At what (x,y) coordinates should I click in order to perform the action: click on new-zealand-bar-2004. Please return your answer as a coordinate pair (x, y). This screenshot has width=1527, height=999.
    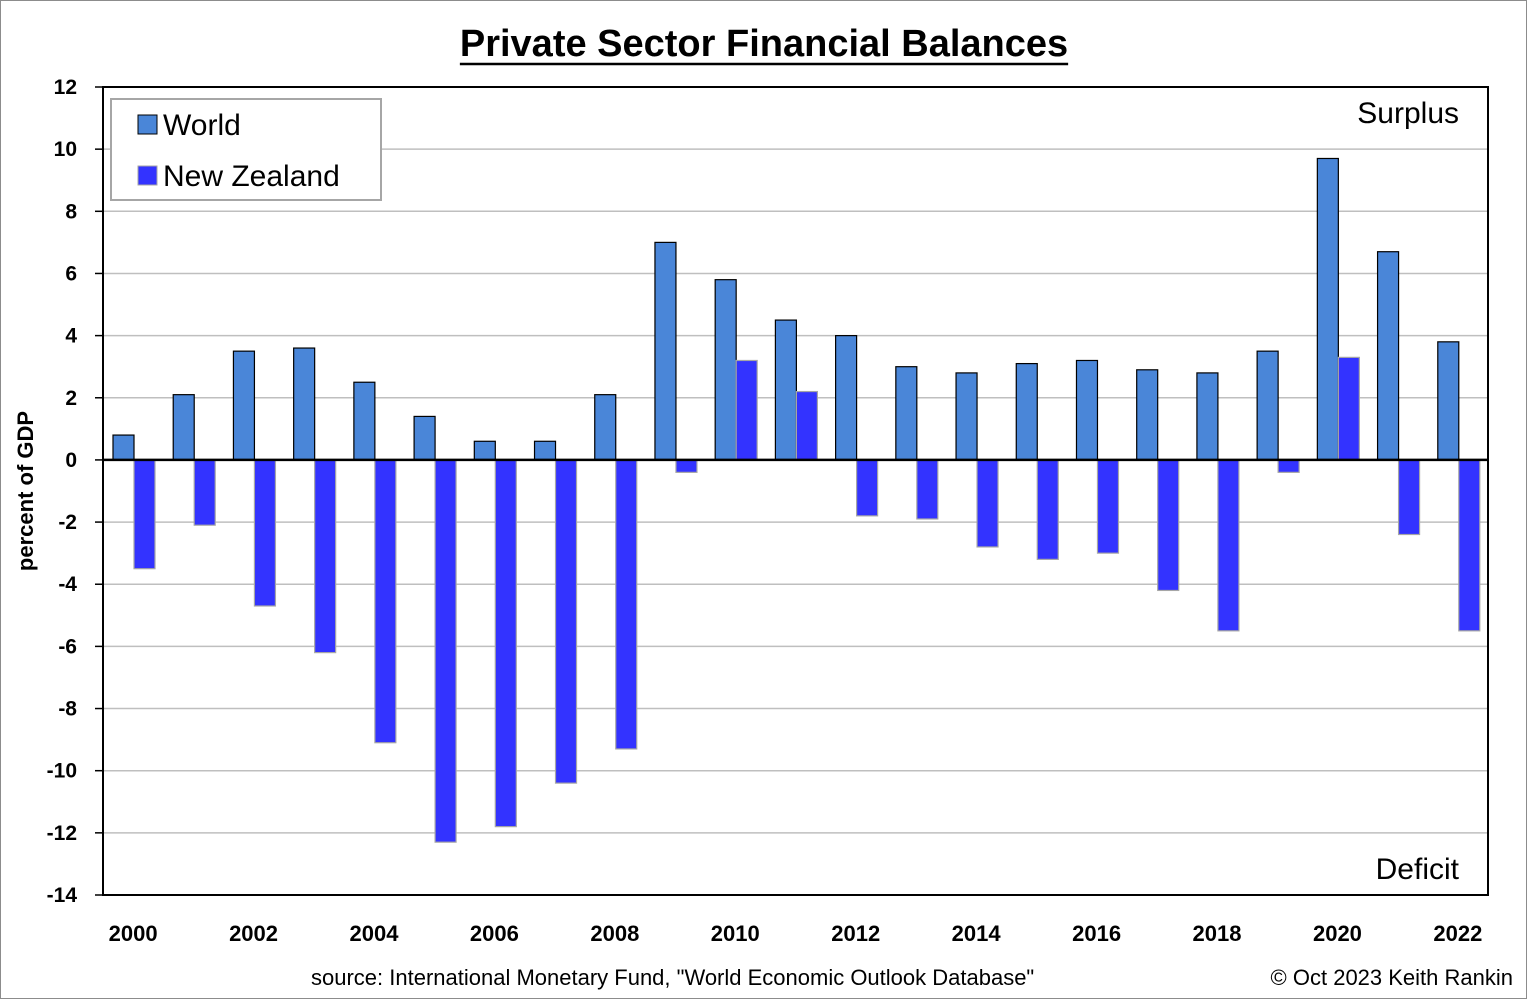
    Looking at the image, I should click on (385, 601).